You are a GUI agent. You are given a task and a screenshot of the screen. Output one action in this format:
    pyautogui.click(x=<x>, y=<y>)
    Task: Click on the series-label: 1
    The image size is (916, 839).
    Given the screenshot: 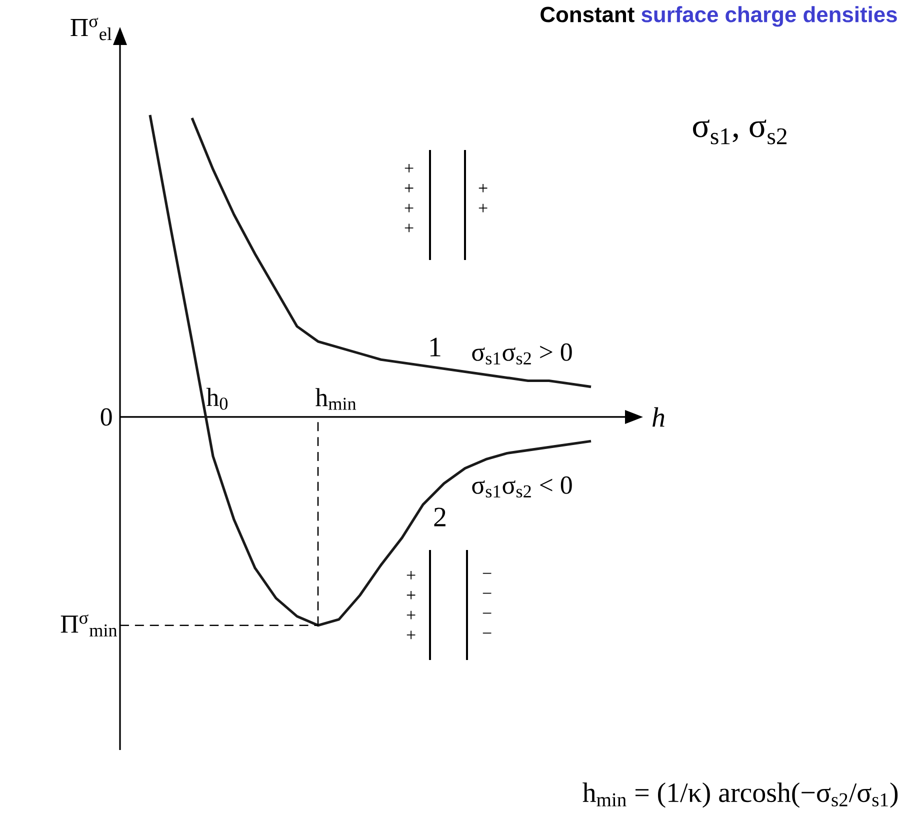 What is the action you would take?
    pyautogui.click(x=435, y=347)
    